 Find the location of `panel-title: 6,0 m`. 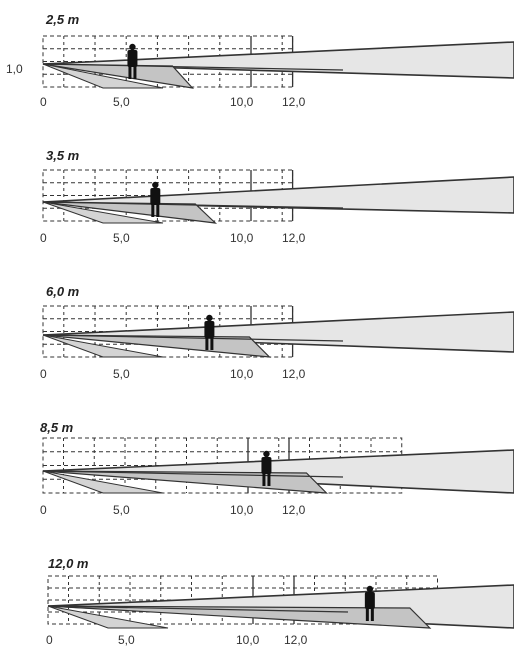

panel-title: 6,0 m is located at coordinates (63, 291).